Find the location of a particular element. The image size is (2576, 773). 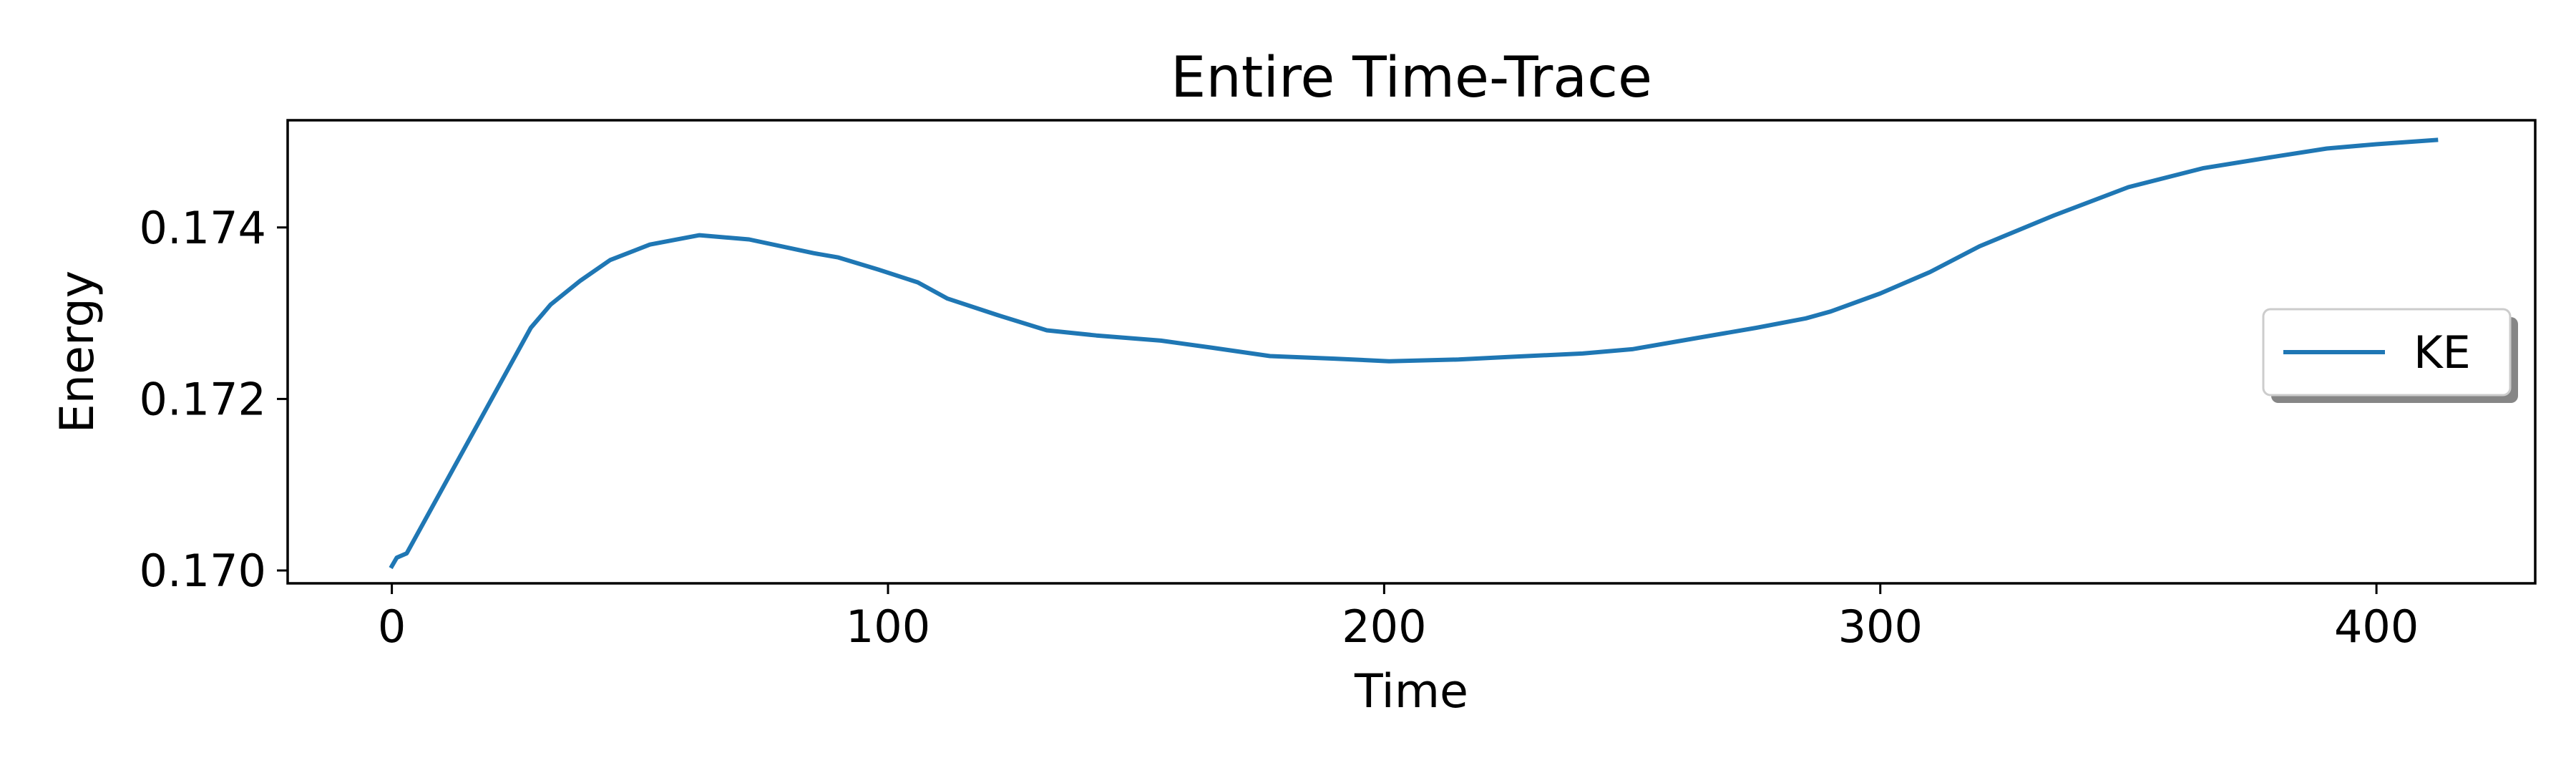

x-tick-label: 200 is located at coordinates (1384, 627).